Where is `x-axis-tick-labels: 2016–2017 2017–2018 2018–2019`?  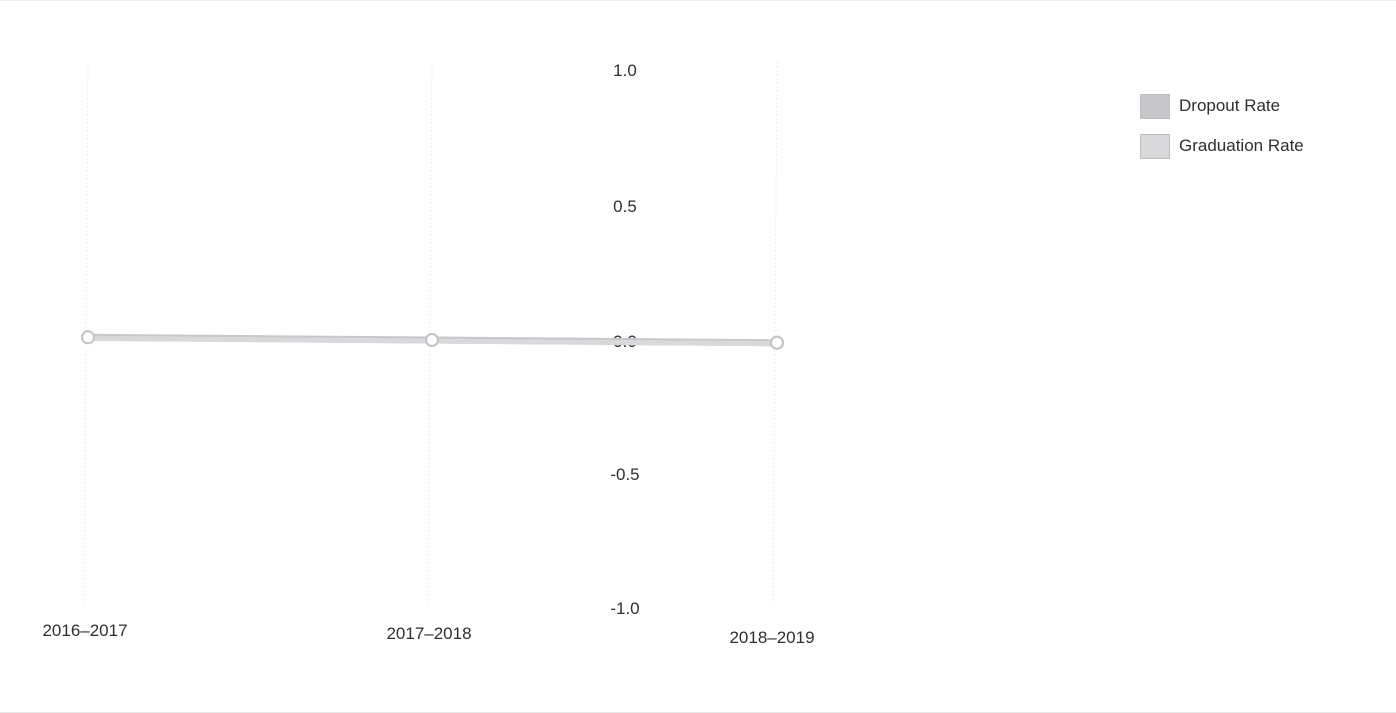
x-axis-tick-labels: 2016–2017 2017–2018 2018–2019 is located at coordinates (428, 634).